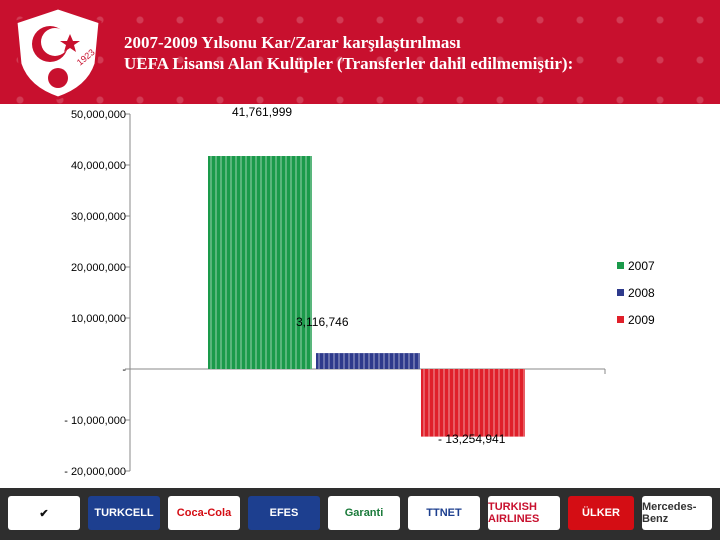  What do you see at coordinates (472, 439) in the screenshot?
I see `data-label-2009: - 13,254,941` at bounding box center [472, 439].